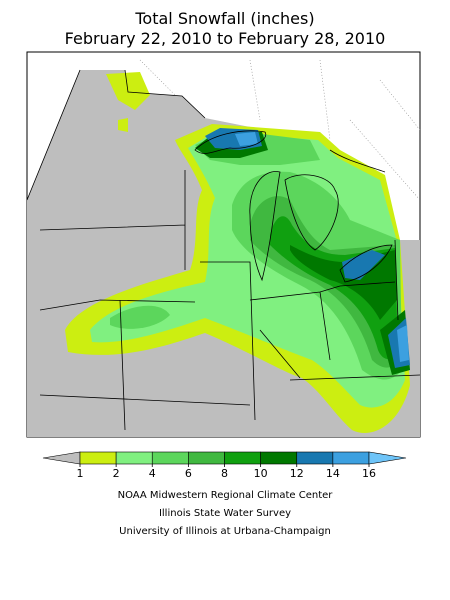  What do you see at coordinates (152, 473) in the screenshot?
I see `legend-tick-label: 4` at bounding box center [152, 473].